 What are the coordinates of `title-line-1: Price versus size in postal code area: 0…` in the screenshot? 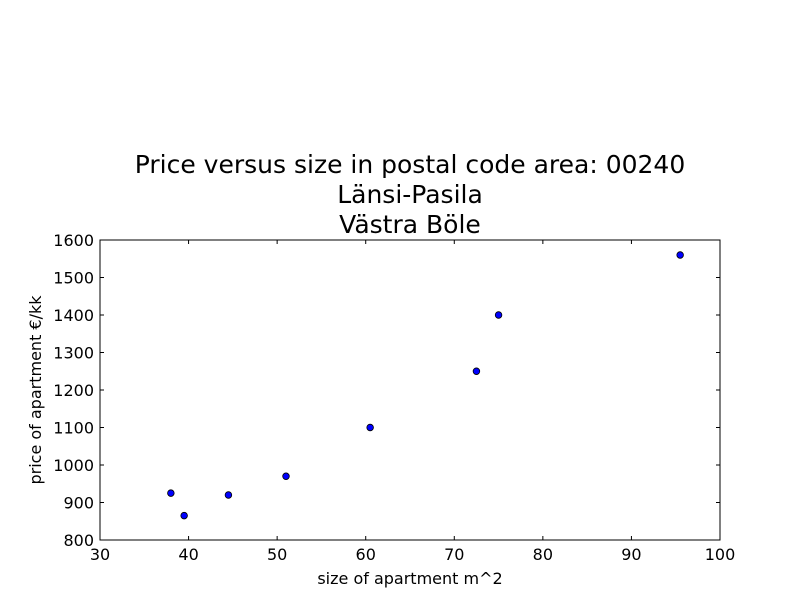 It's located at (410, 164).